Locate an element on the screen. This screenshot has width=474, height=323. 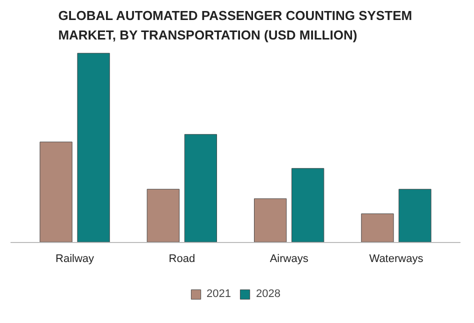
x-tick-label: Waterways is located at coordinates (396, 259).